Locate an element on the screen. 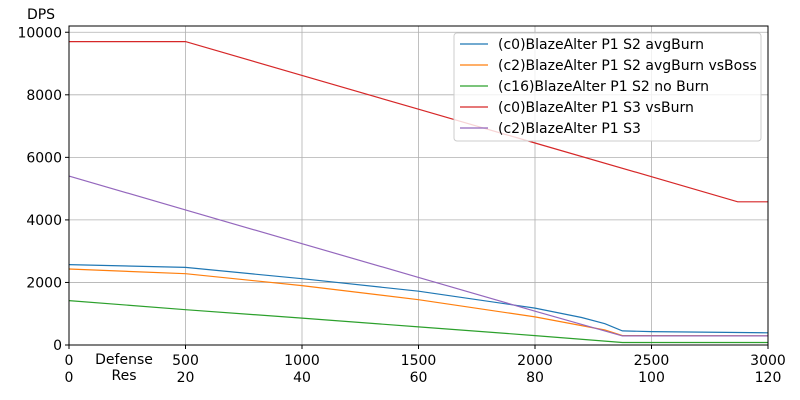 The height and width of the screenshot is (400, 800). y-tick-label: 2000 is located at coordinates (44, 283).